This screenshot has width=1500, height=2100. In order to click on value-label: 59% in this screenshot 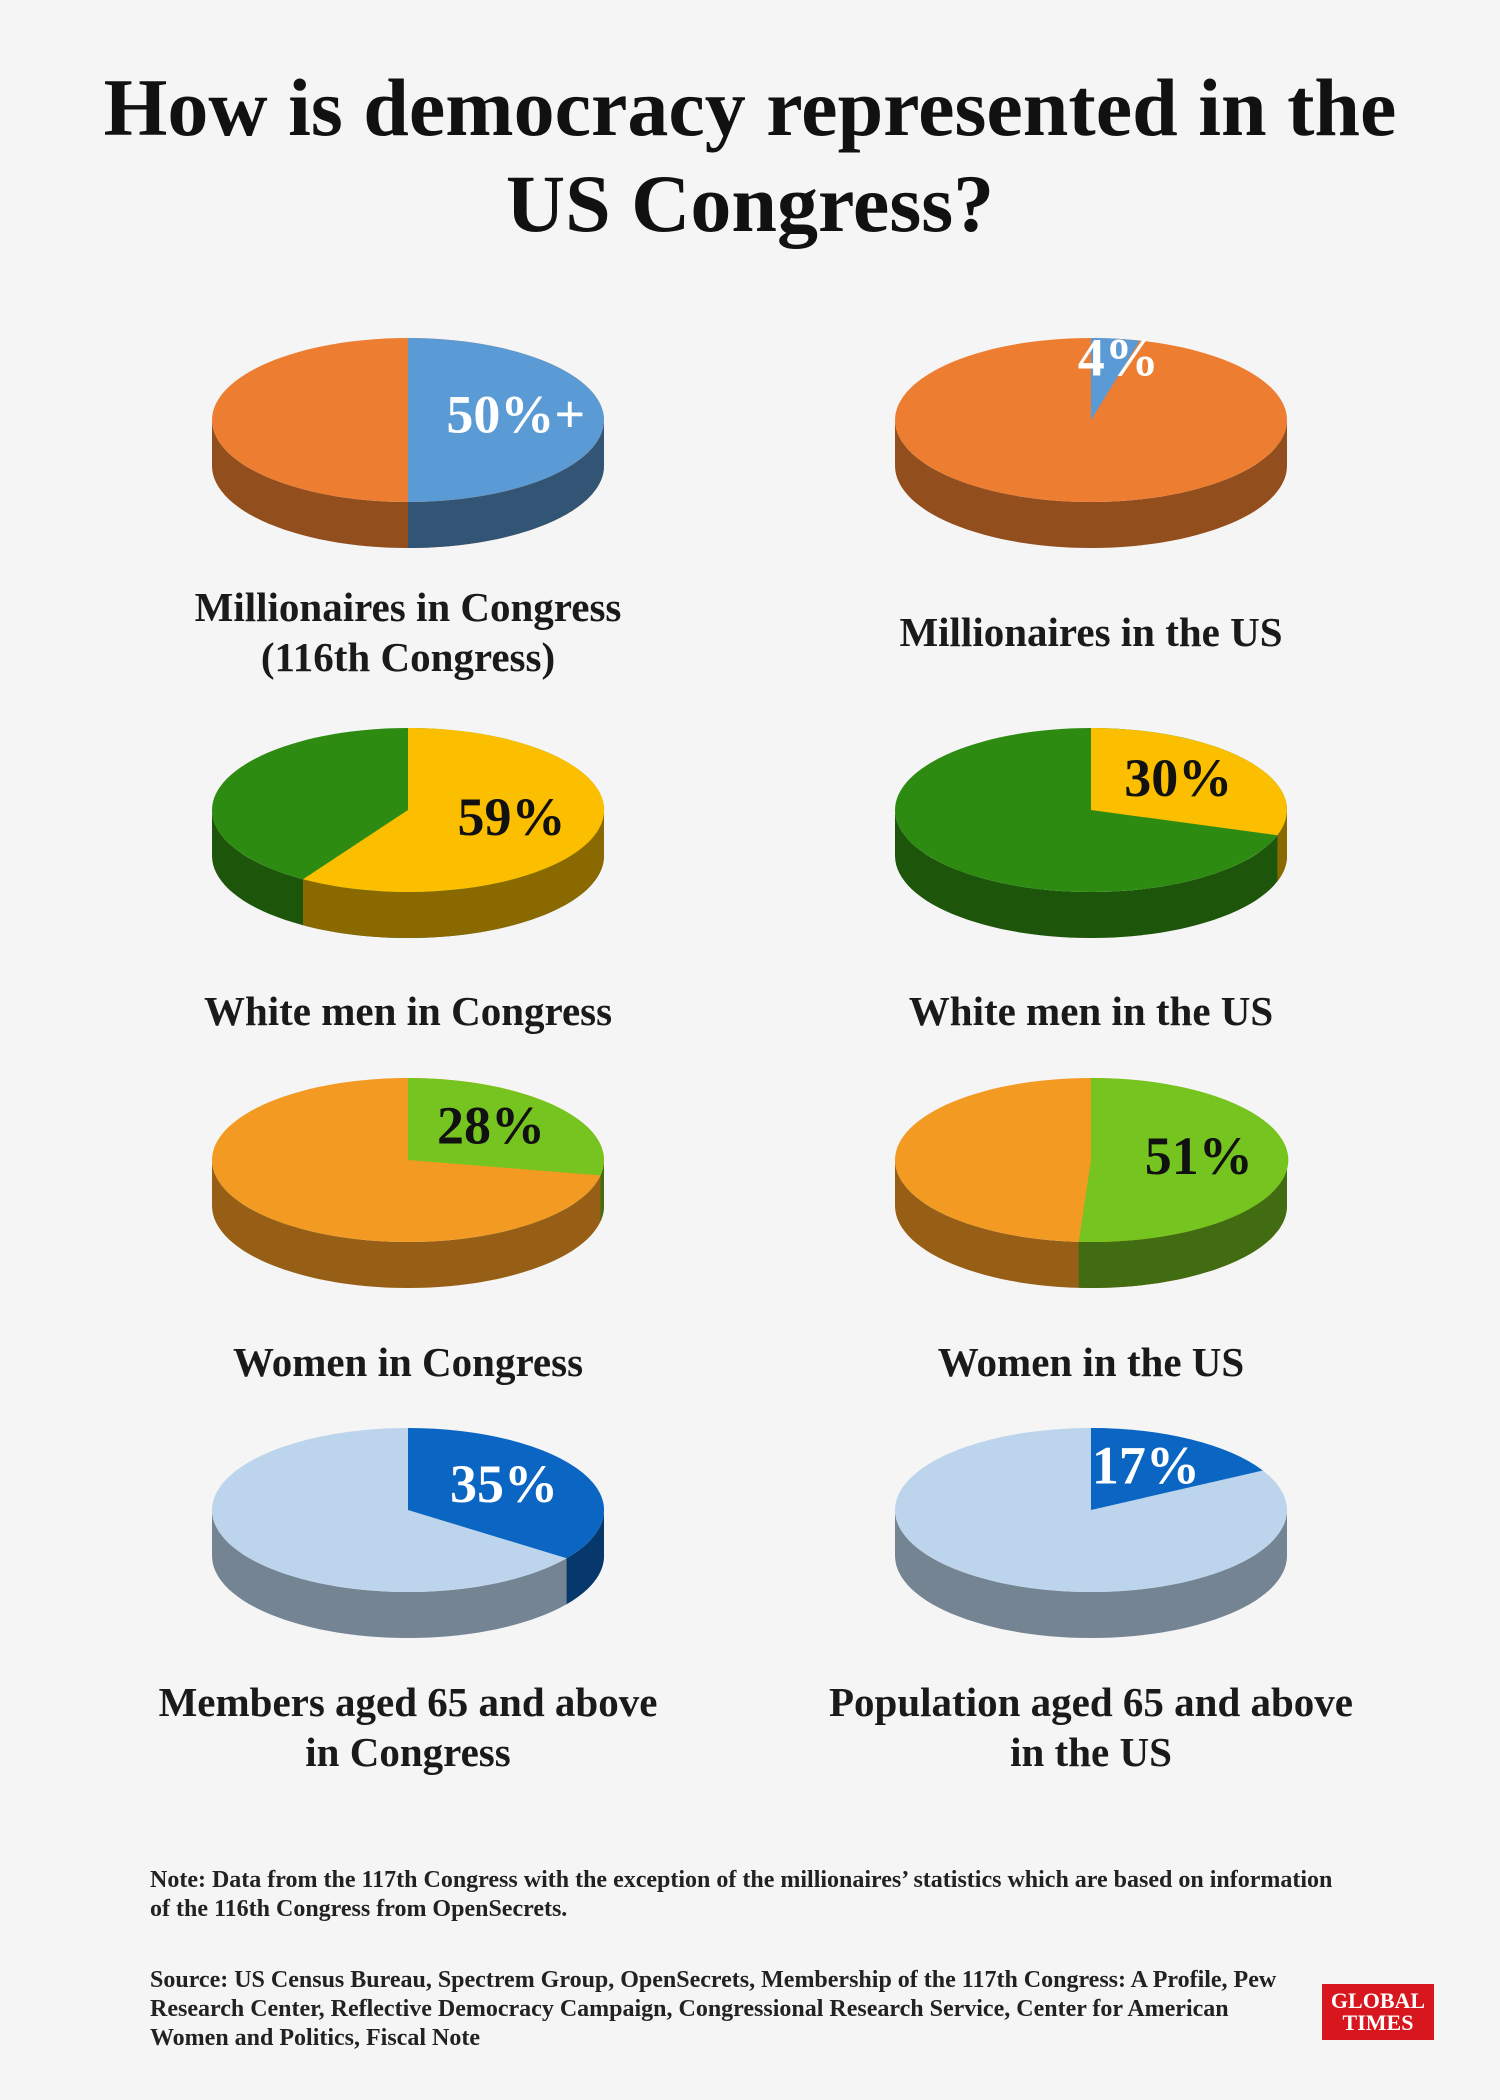, I will do `click(512, 817)`.